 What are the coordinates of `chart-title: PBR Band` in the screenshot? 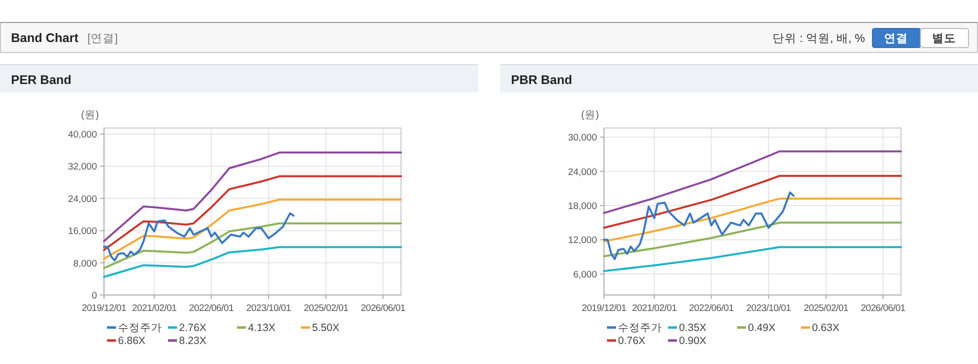 It's located at (541, 80).